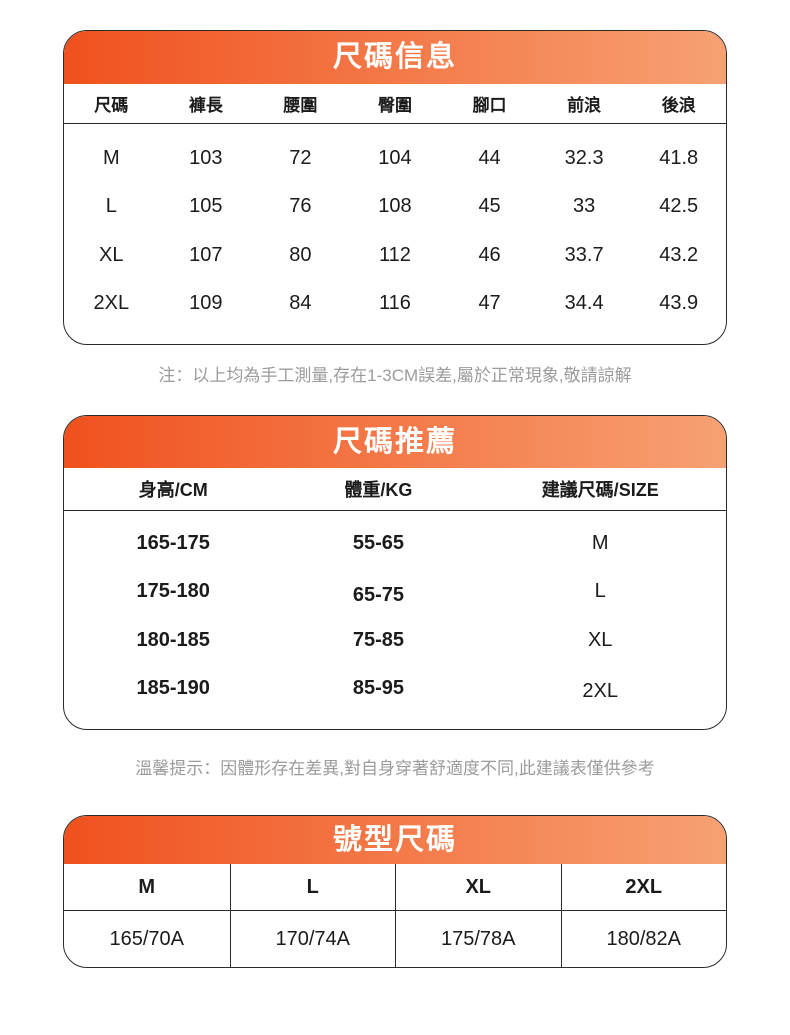 The width and height of the screenshot is (790, 1035). What do you see at coordinates (300, 254) in the screenshot?
I see `table-cell: 80` at bounding box center [300, 254].